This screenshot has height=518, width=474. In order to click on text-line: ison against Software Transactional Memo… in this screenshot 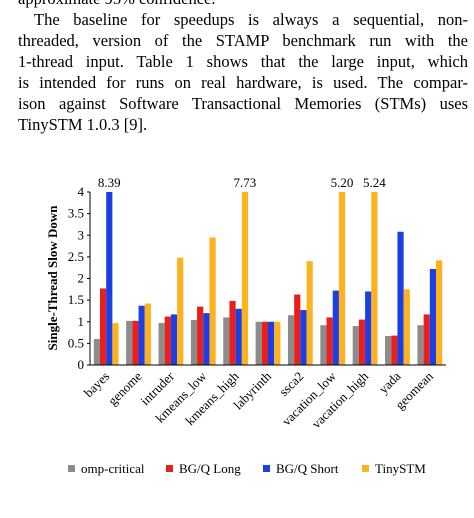, I will do `click(243, 103)`.